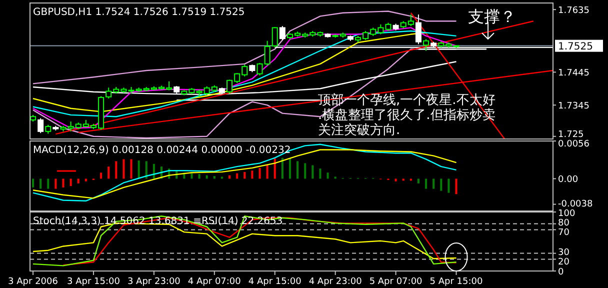 This screenshot has width=608, height=288. Describe the element at coordinates (564, 233) in the screenshot. I see `y-tick-label: 70` at that location.